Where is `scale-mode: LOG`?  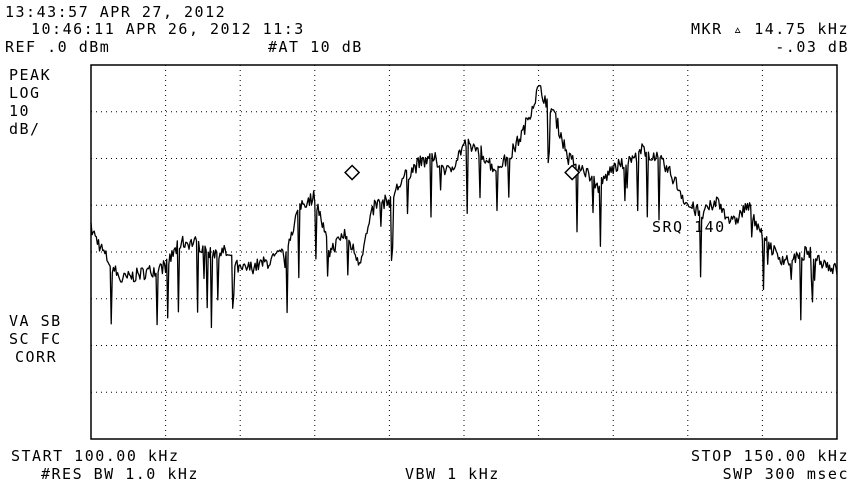
scale-mode: LOG is located at coordinates (25, 93).